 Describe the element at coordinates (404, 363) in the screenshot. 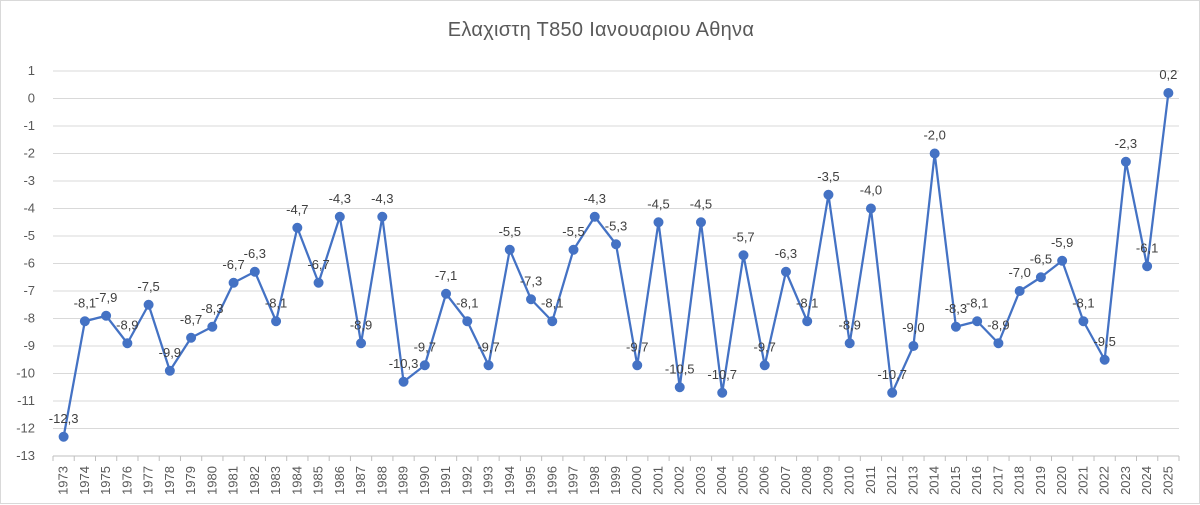

I see `data-label: -10,3` at that location.